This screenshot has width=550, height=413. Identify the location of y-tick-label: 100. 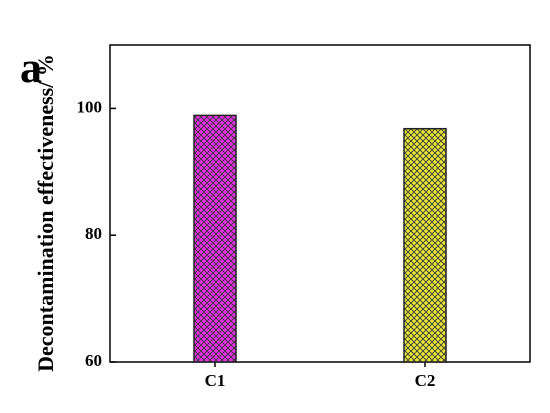
(90, 106).